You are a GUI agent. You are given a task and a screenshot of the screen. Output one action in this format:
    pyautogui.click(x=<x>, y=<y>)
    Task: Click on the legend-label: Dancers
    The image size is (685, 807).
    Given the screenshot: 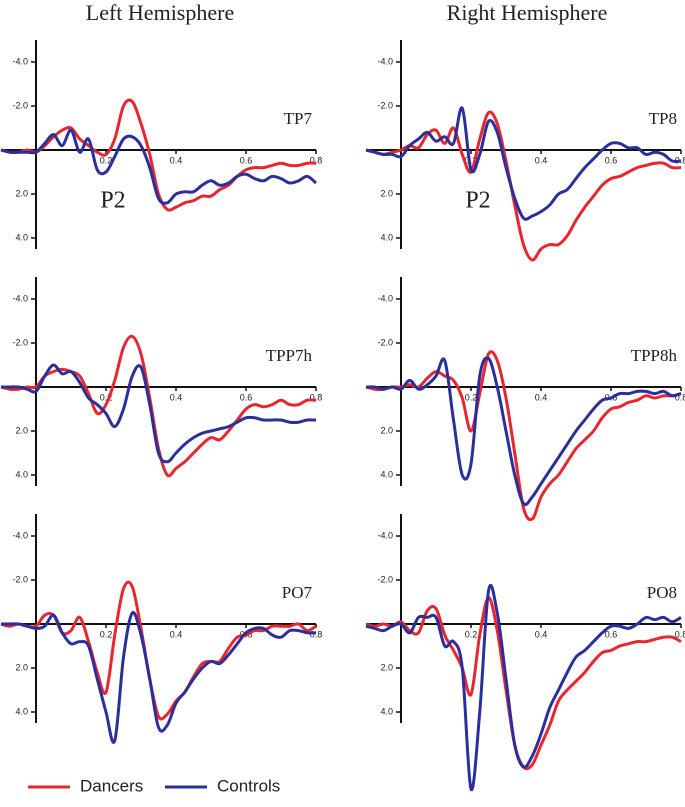 What is the action you would take?
    pyautogui.click(x=111, y=785)
    